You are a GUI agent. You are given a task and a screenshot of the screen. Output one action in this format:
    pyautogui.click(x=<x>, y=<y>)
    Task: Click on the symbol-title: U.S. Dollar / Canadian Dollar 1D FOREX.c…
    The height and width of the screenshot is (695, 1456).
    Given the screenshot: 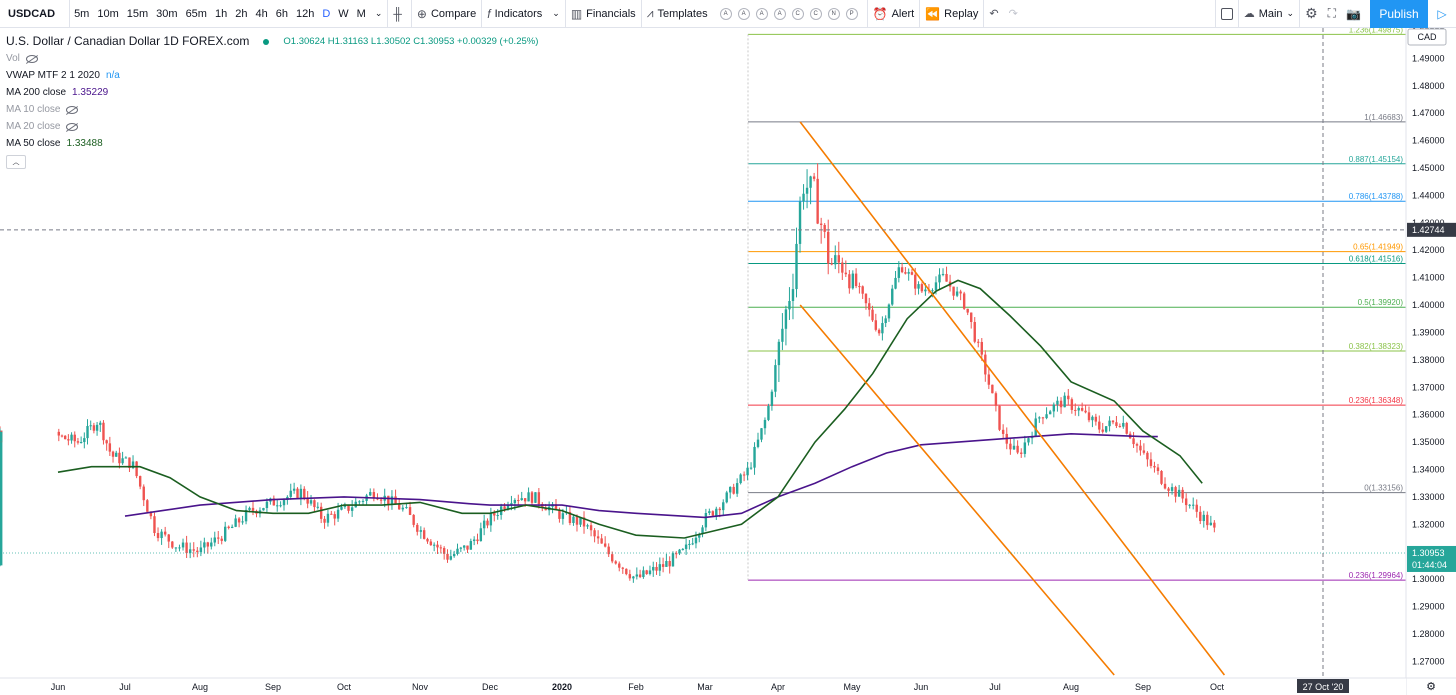 What is the action you would take?
    pyautogui.click(x=128, y=41)
    